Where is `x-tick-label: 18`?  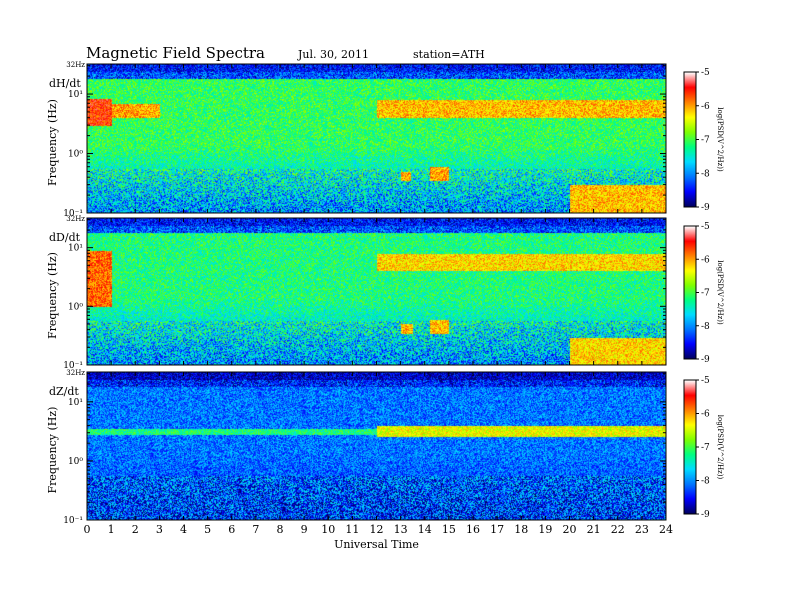
x-tick-label: 18 is located at coordinates (521, 529).